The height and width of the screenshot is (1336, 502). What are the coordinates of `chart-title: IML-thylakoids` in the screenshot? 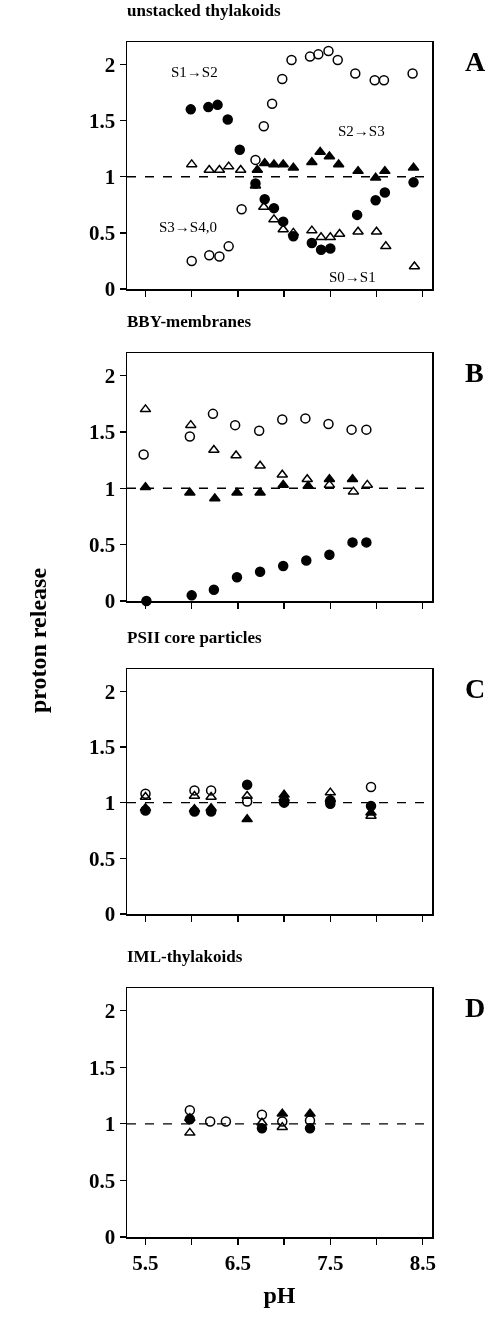 It's located at (185, 956).